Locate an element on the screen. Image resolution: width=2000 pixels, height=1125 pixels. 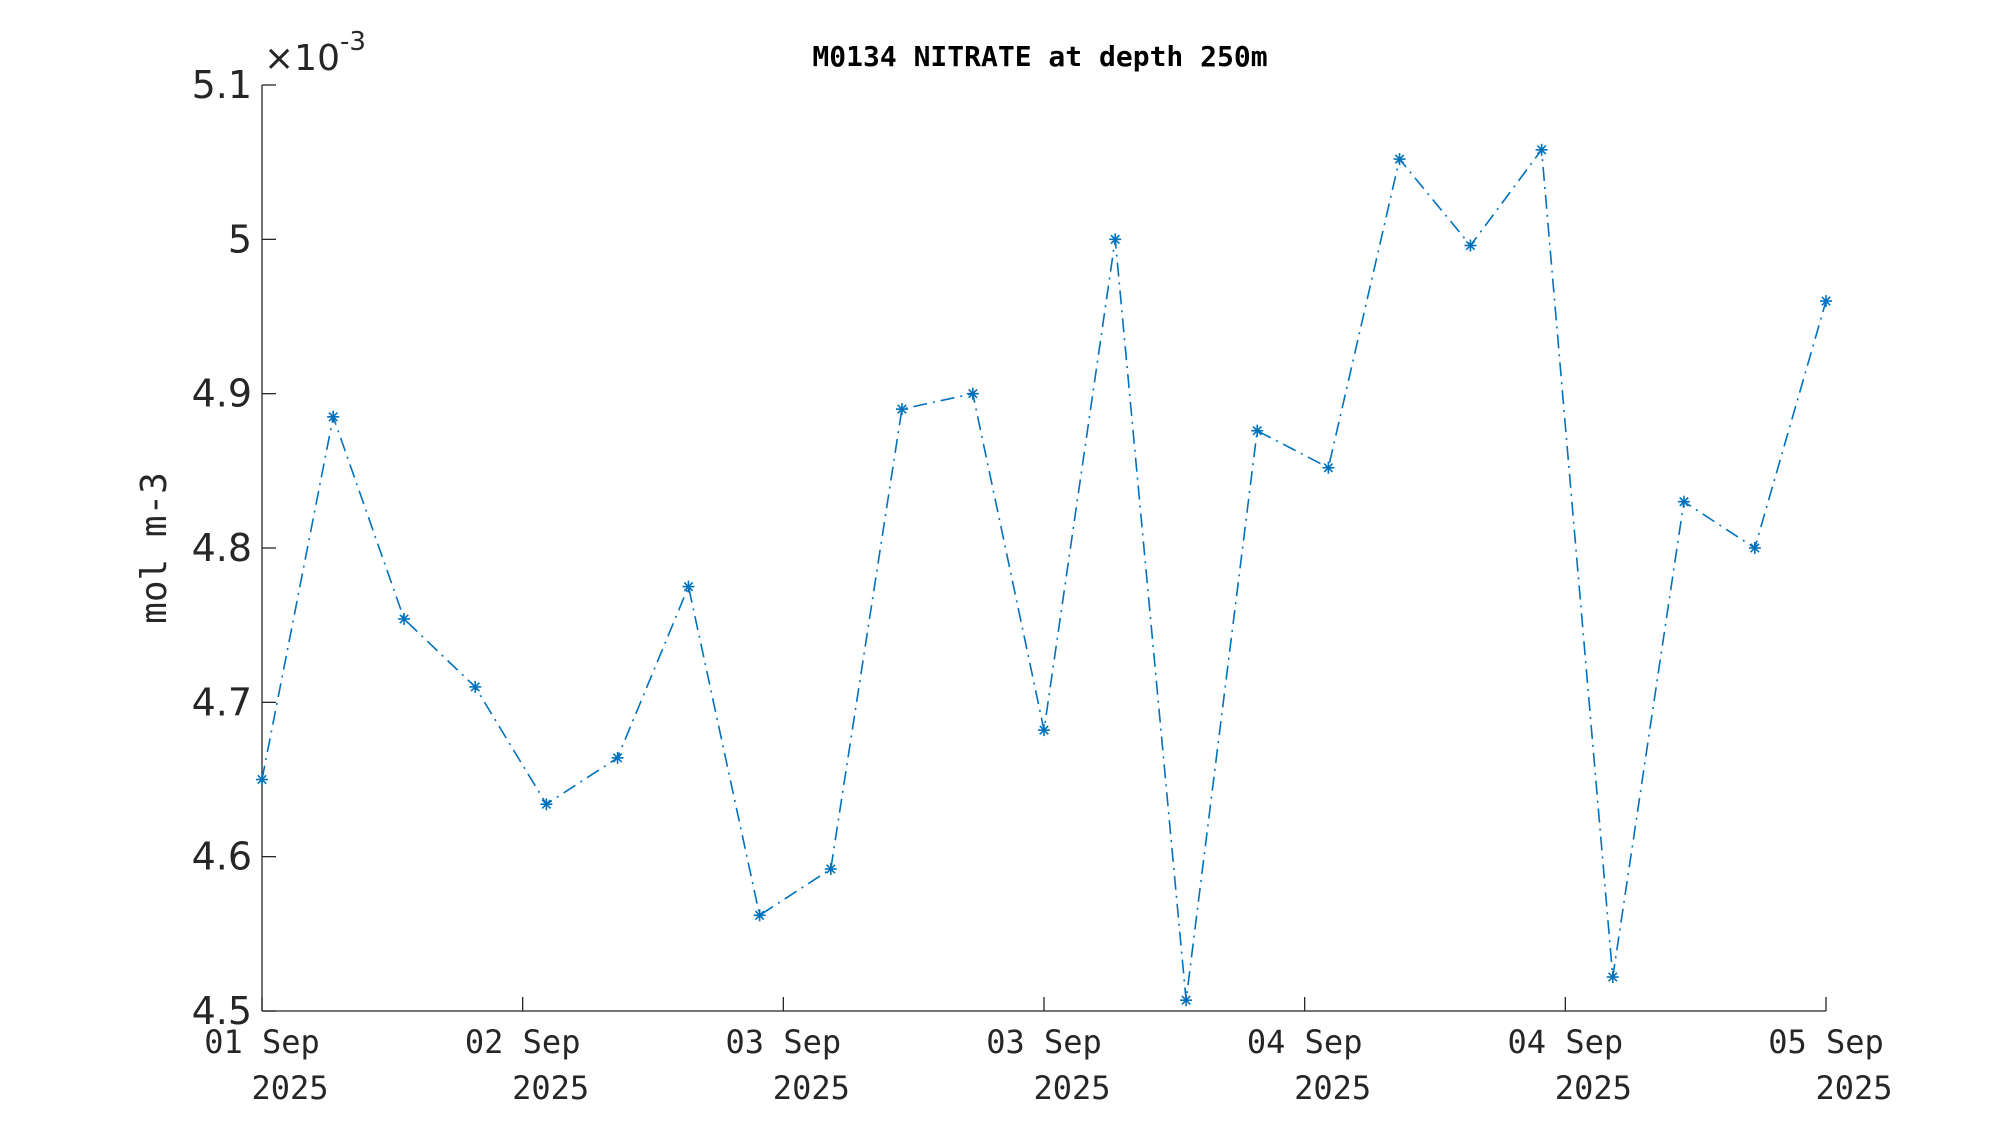
y-tick-label: 4.8 is located at coordinates (222, 548).